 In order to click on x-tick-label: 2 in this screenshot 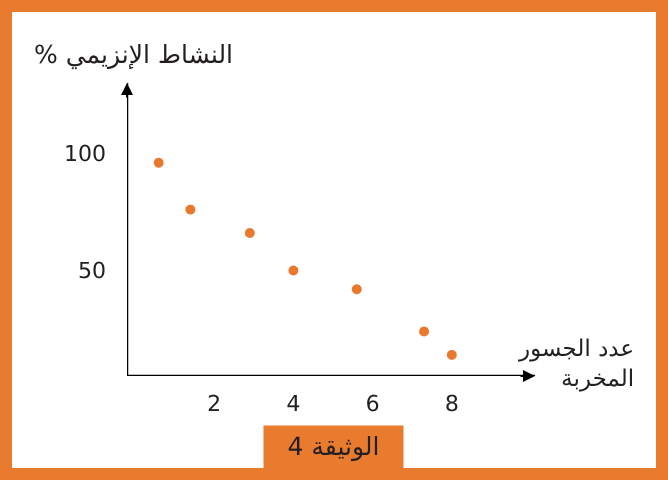, I will do `click(214, 404)`.